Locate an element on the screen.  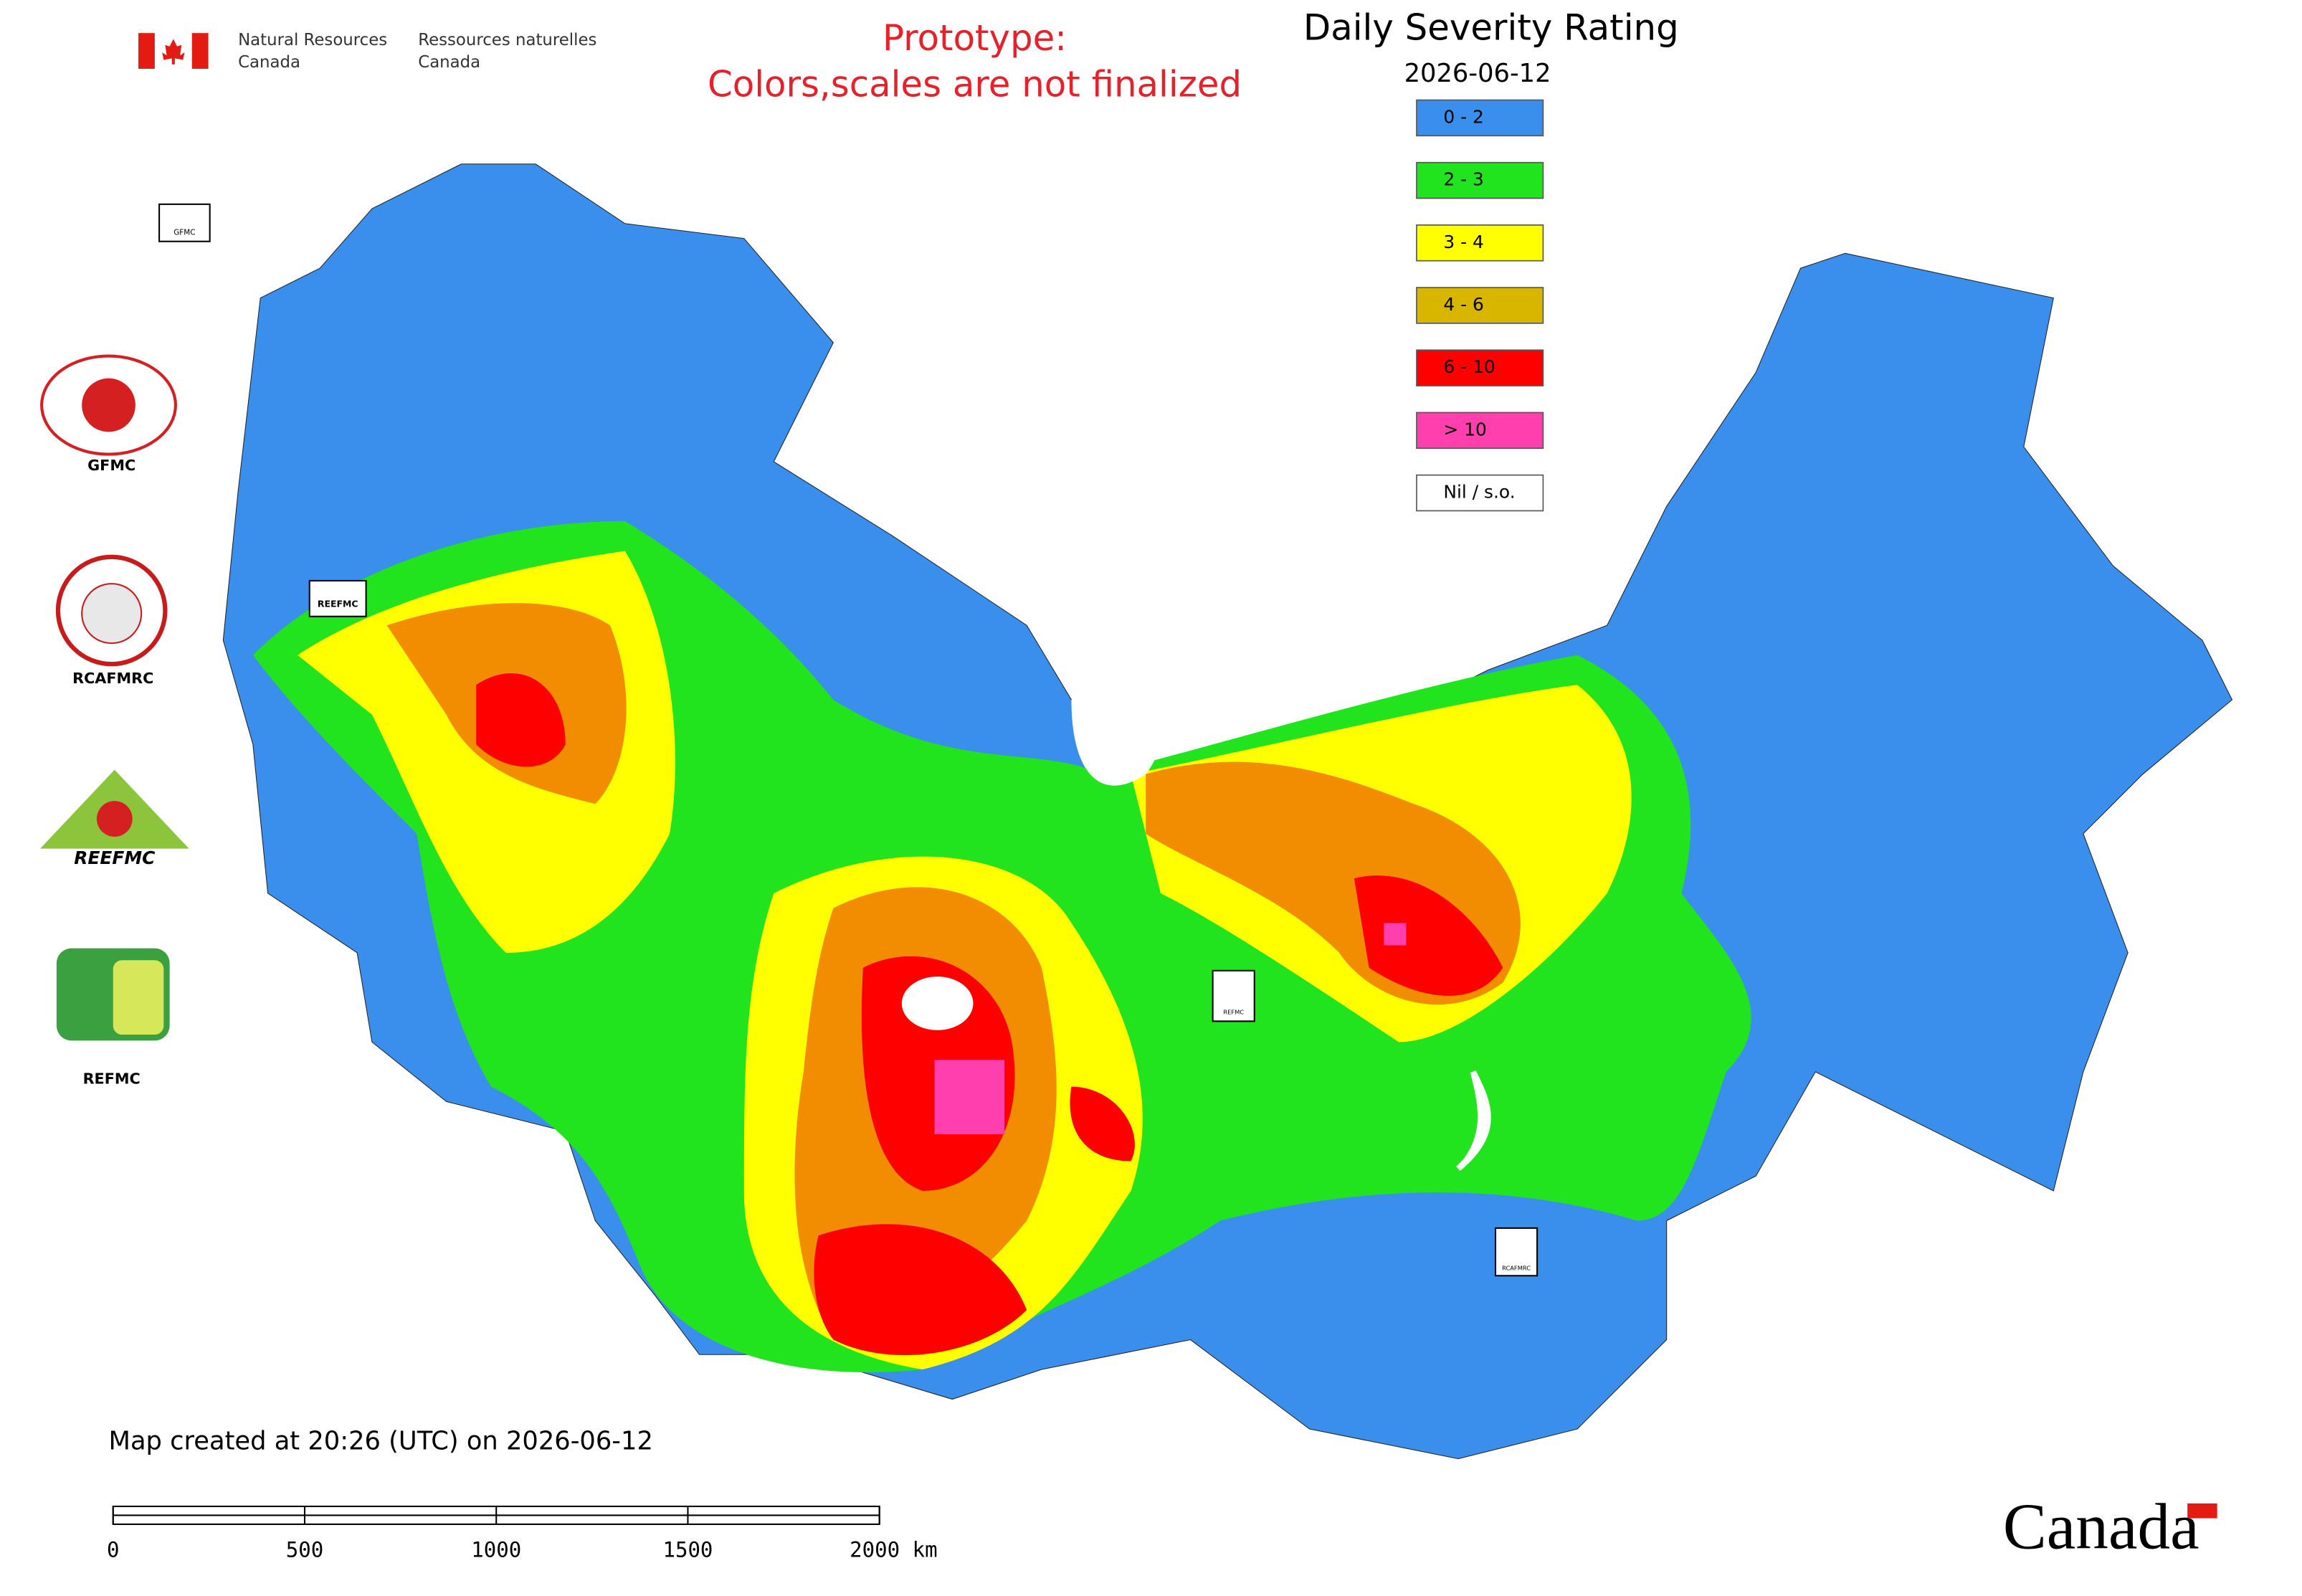
legend-label: 6 - 10 is located at coordinates (1469, 366).